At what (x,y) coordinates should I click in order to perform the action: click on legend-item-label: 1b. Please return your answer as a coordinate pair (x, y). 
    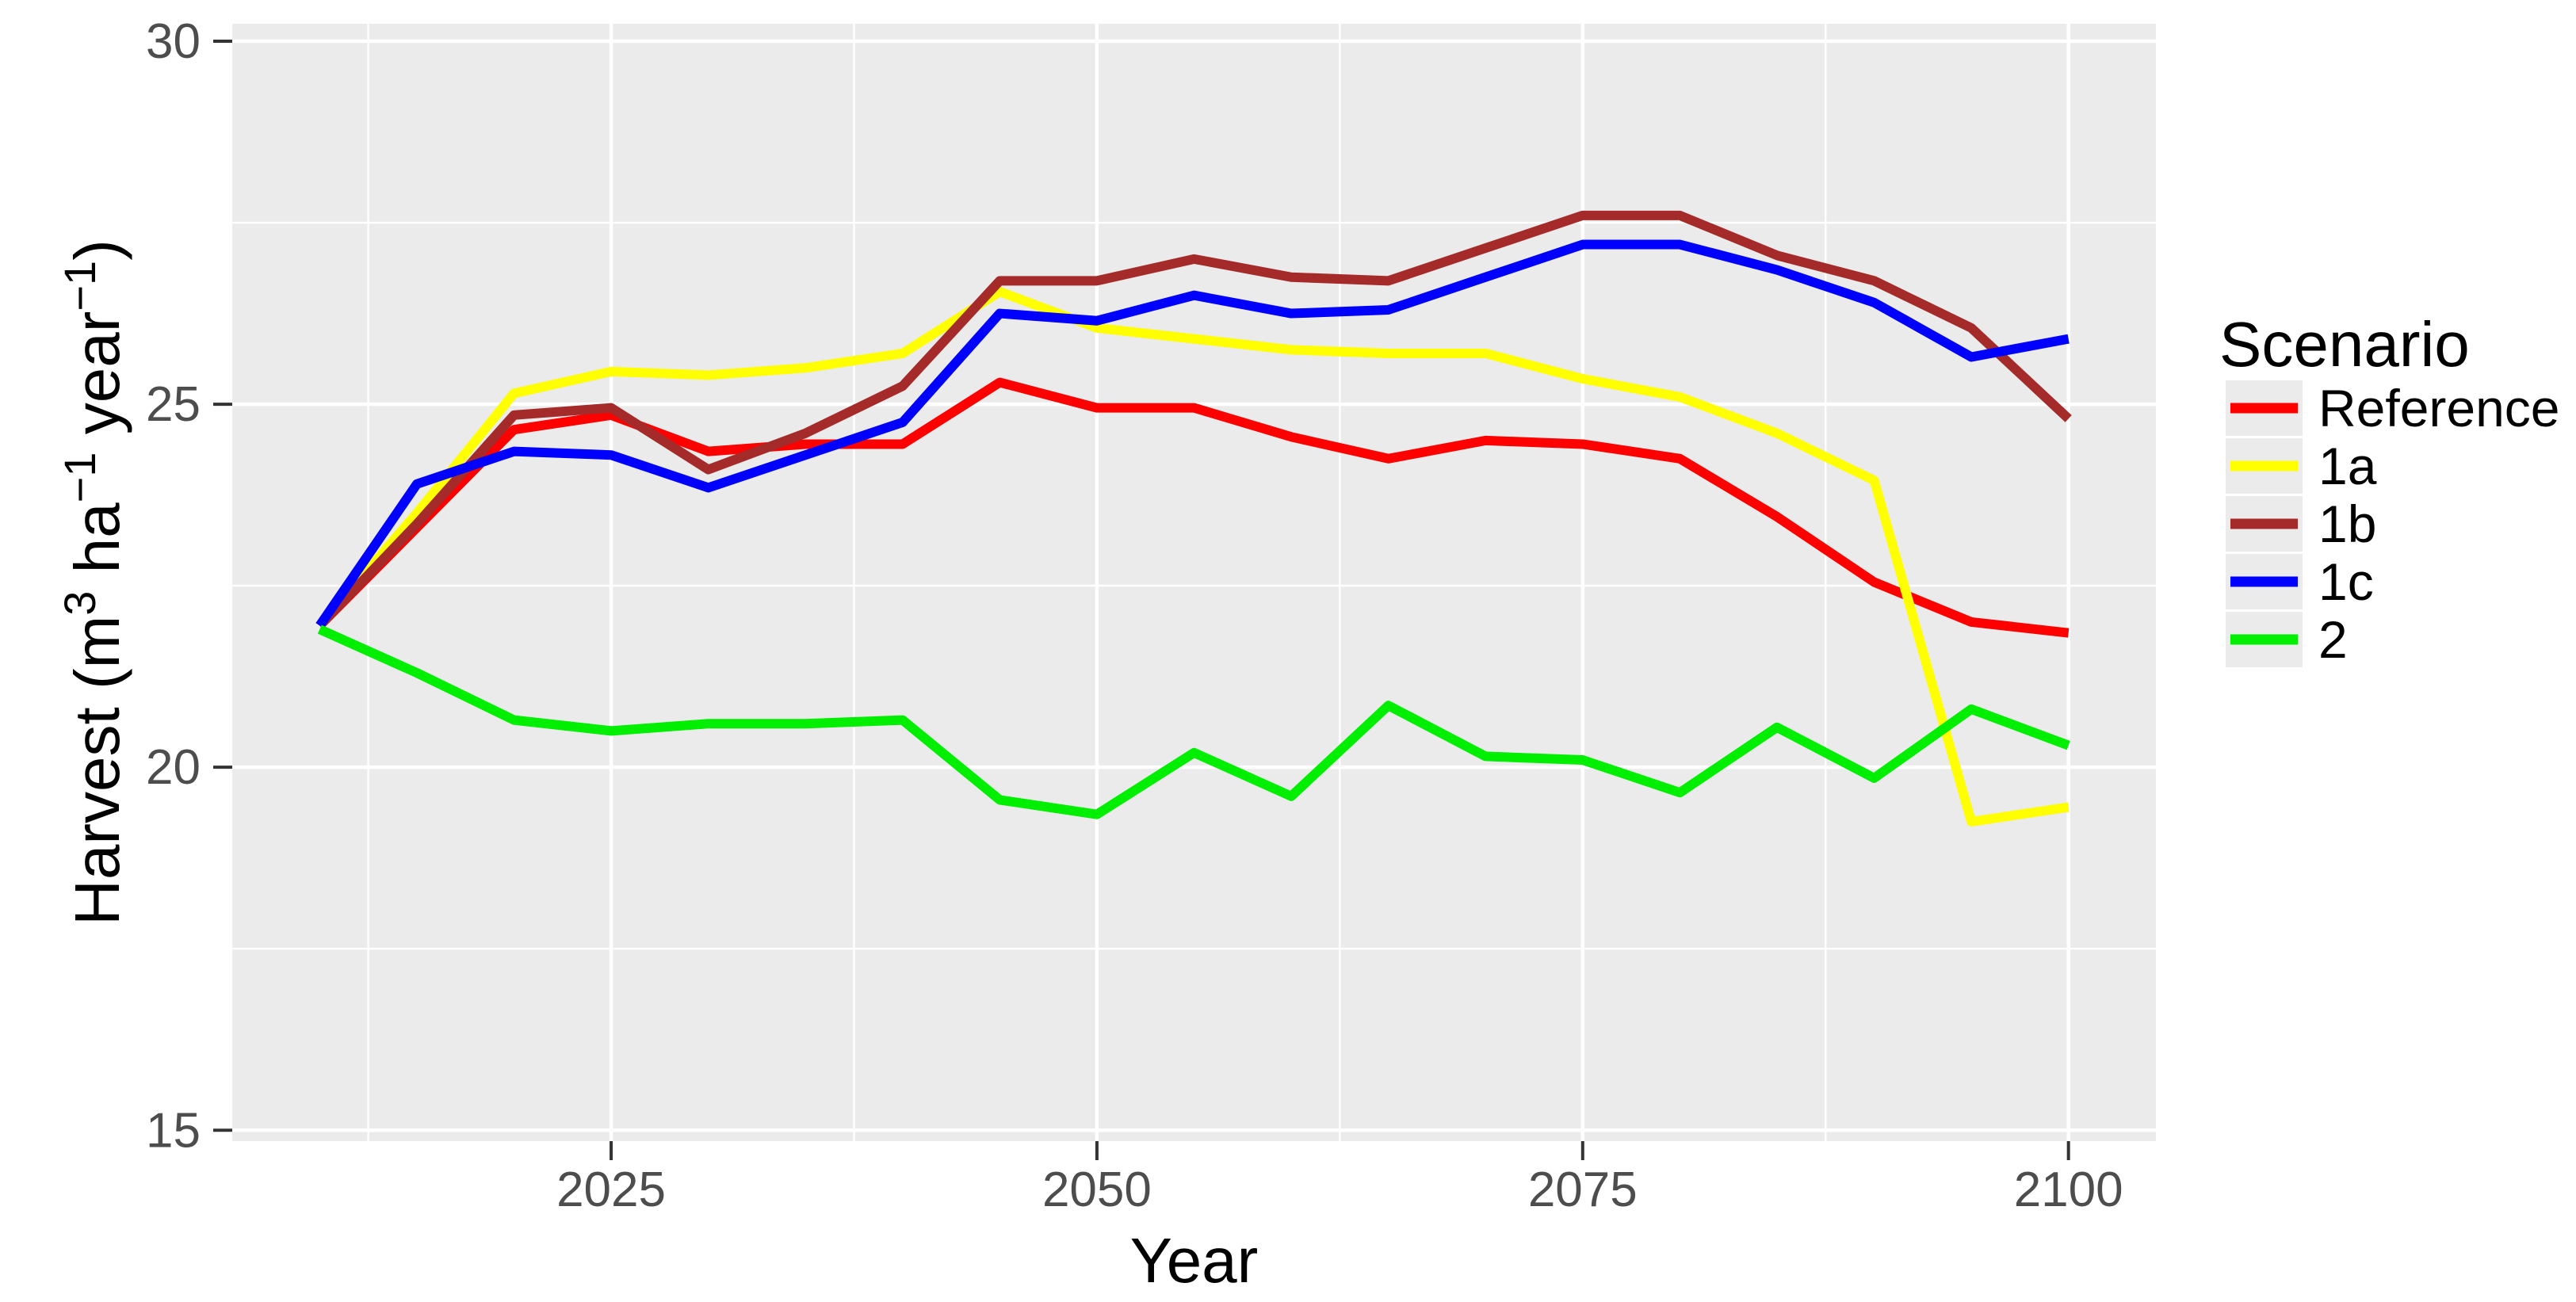
    Looking at the image, I should click on (2347, 523).